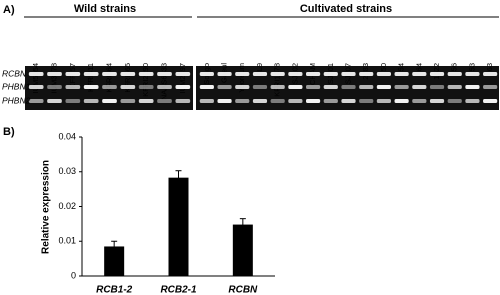  What do you see at coordinates (73, 275) in the screenshot?
I see `y-tick-label: 0` at bounding box center [73, 275].